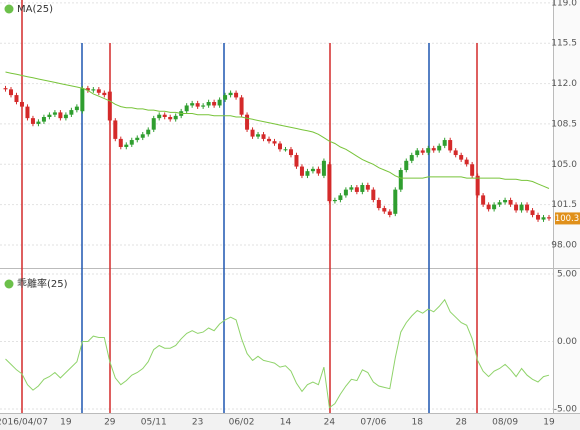 Image resolution: width=580 pixels, height=430 pixels. I want to click on x-tick-label: 05/11, so click(154, 423).